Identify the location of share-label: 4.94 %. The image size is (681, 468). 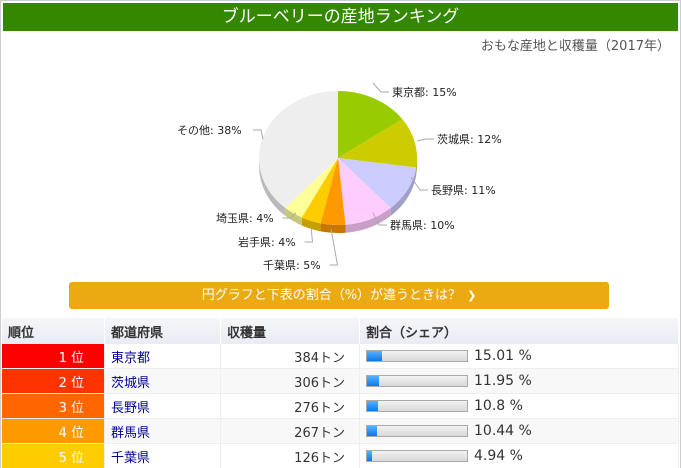
(498, 456).